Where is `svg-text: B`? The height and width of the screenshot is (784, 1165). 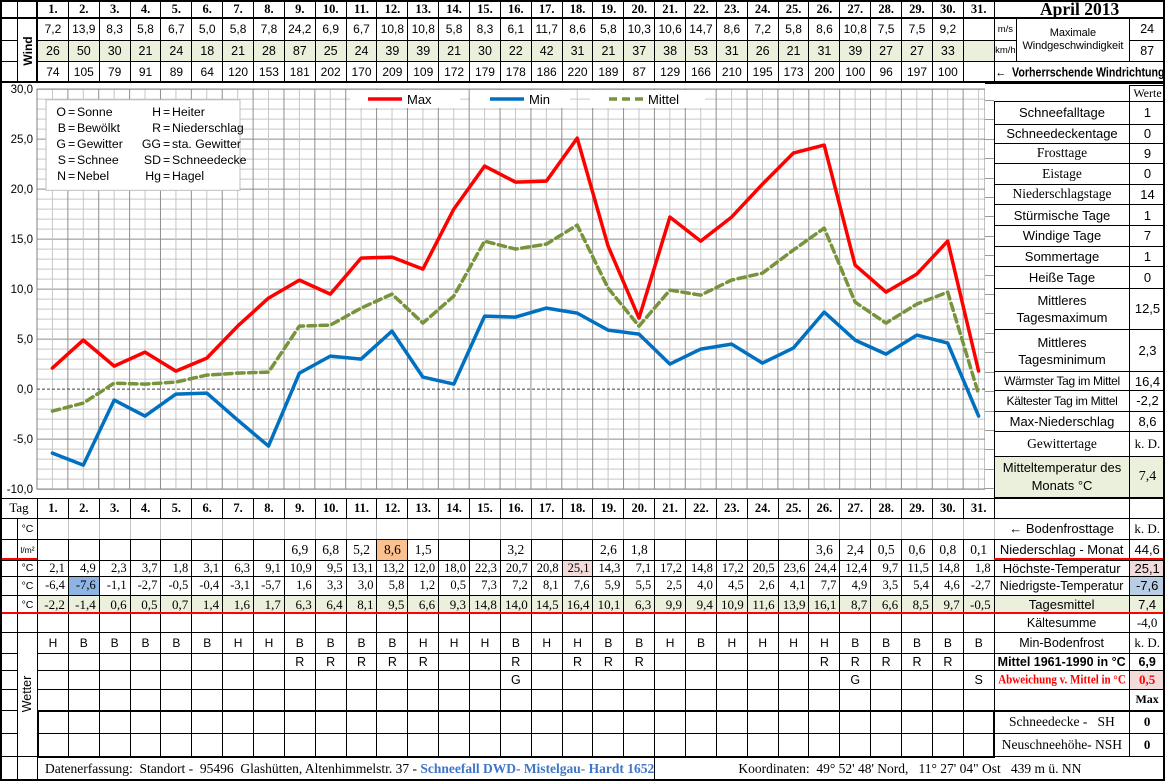 svg-text: B is located at coordinates (62, 128).